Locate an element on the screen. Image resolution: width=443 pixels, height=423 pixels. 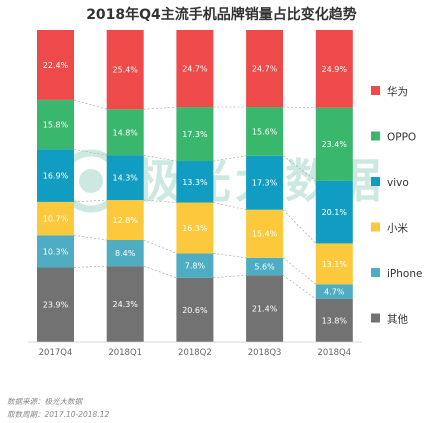
data-label: 10.7% is located at coordinates (56, 219).